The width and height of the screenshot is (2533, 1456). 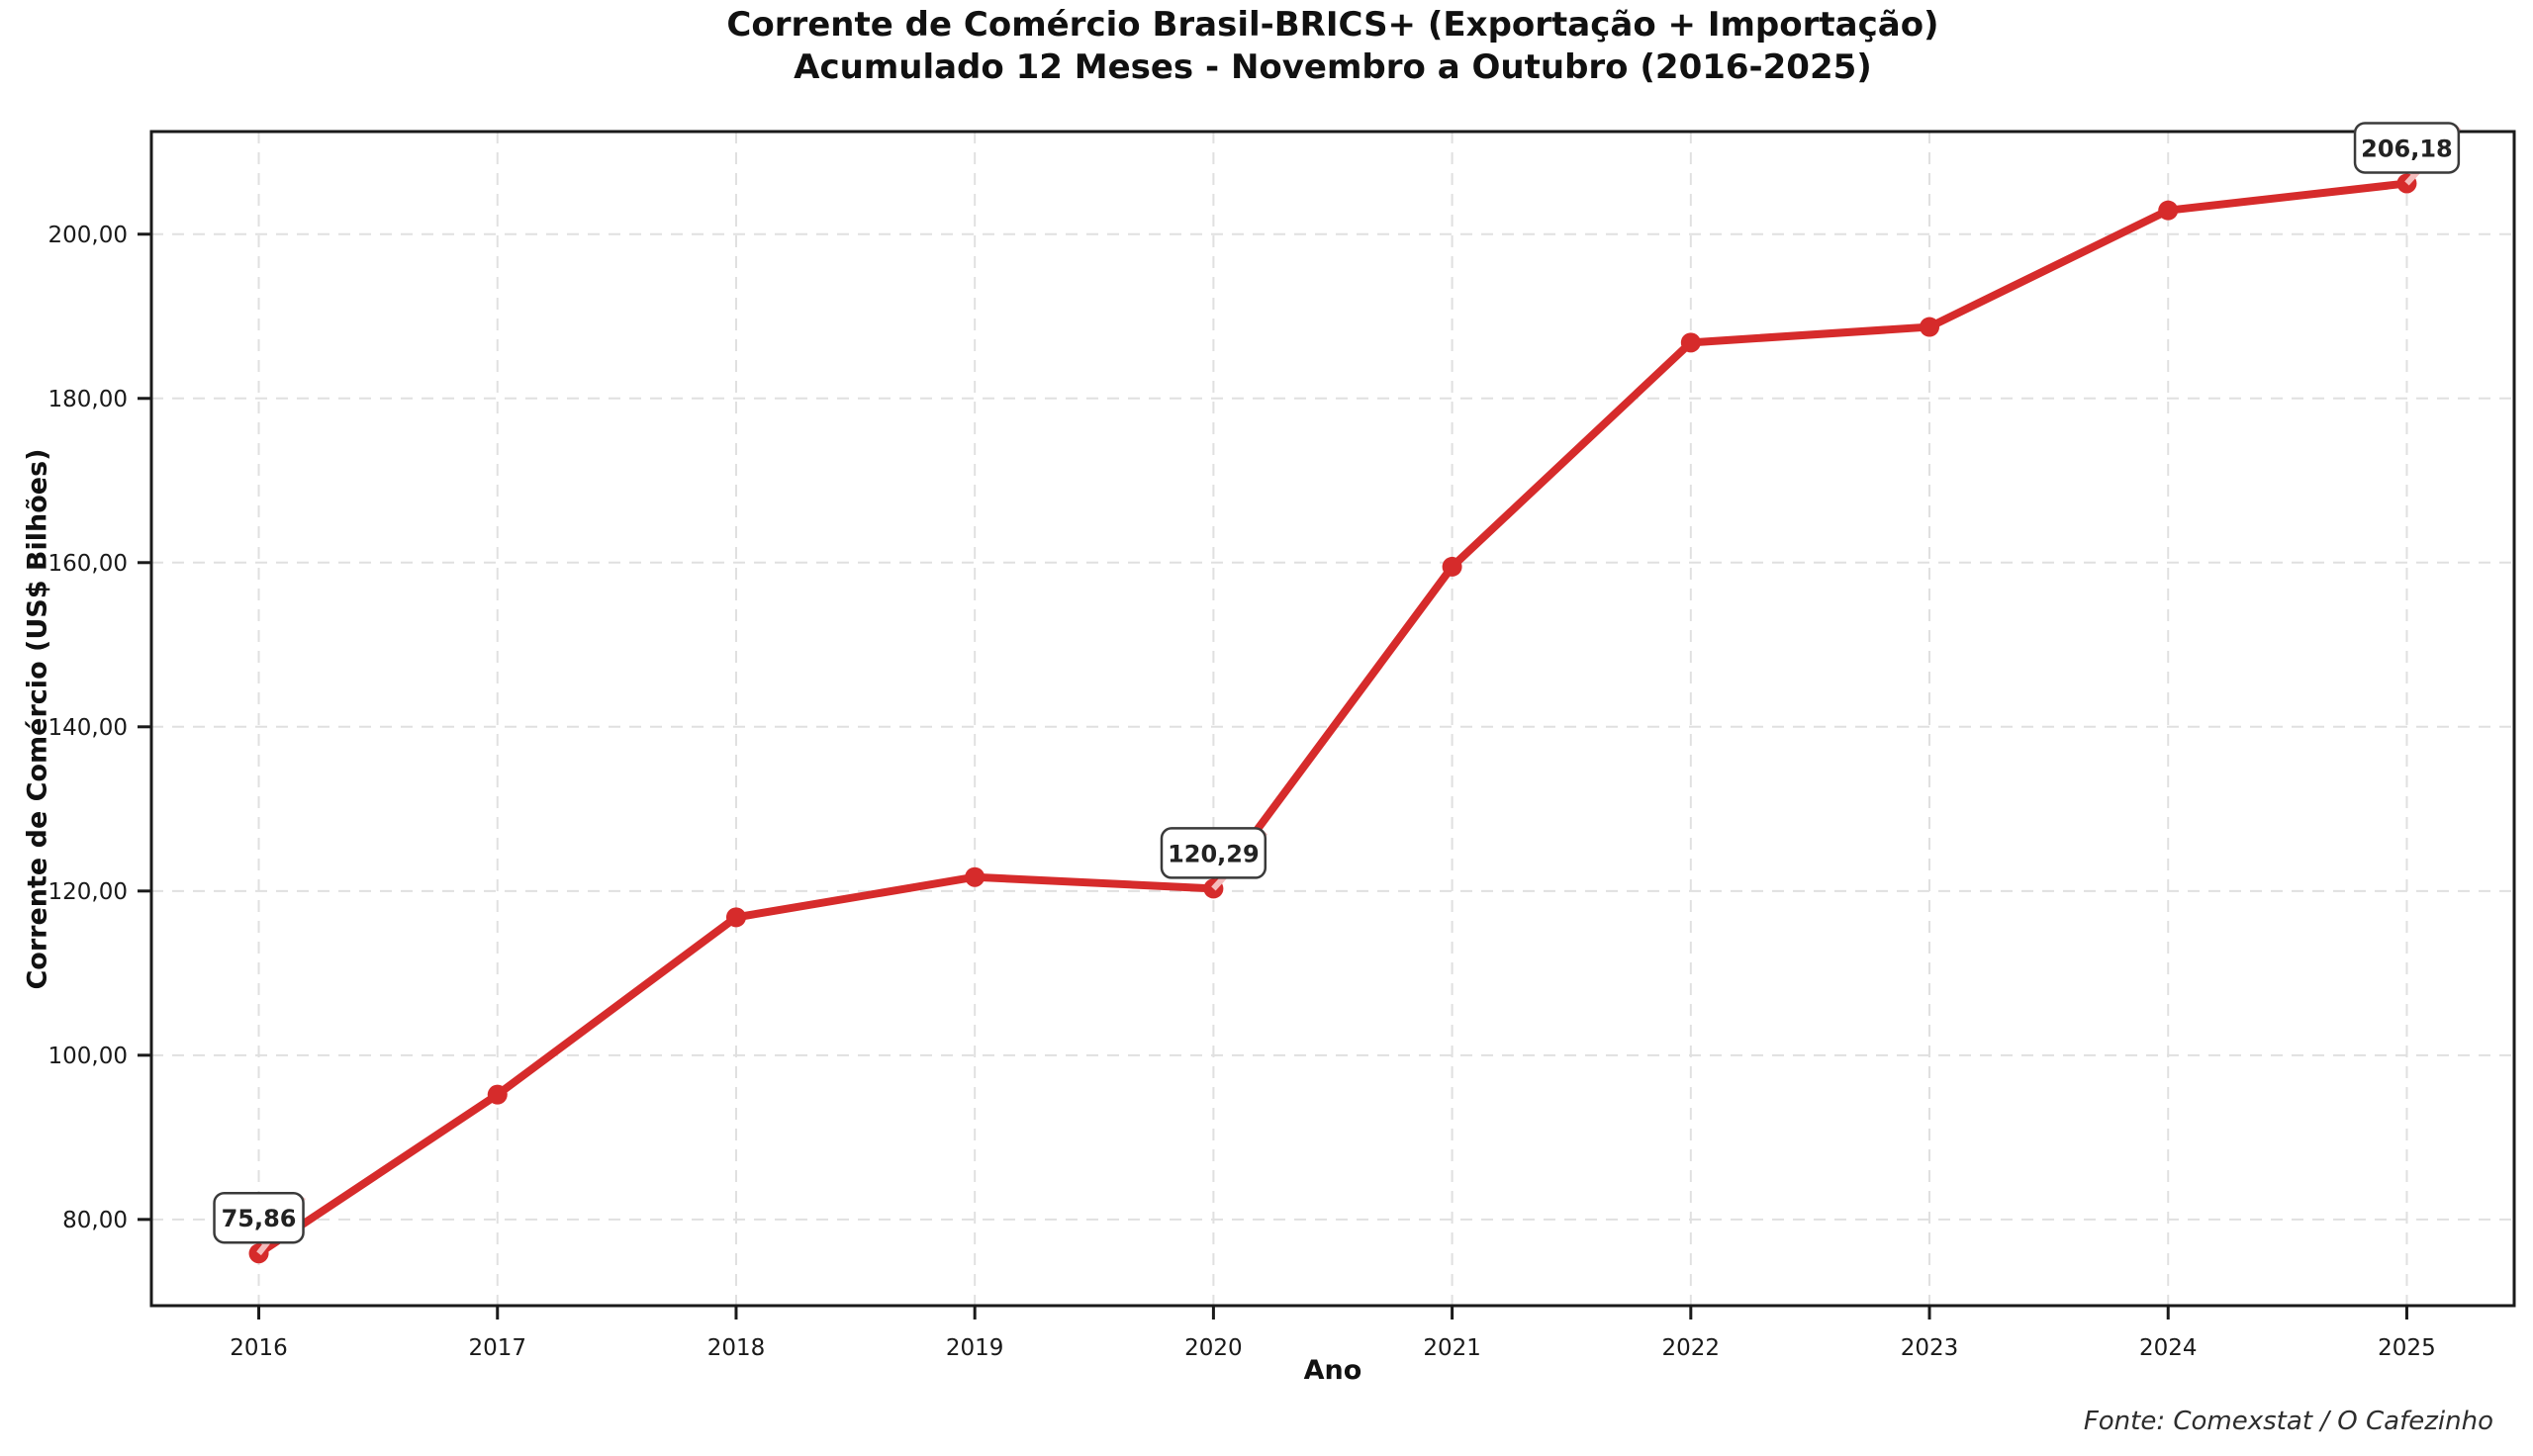 What do you see at coordinates (2169, 1348) in the screenshot?
I see `x-tick-label: 2024` at bounding box center [2169, 1348].